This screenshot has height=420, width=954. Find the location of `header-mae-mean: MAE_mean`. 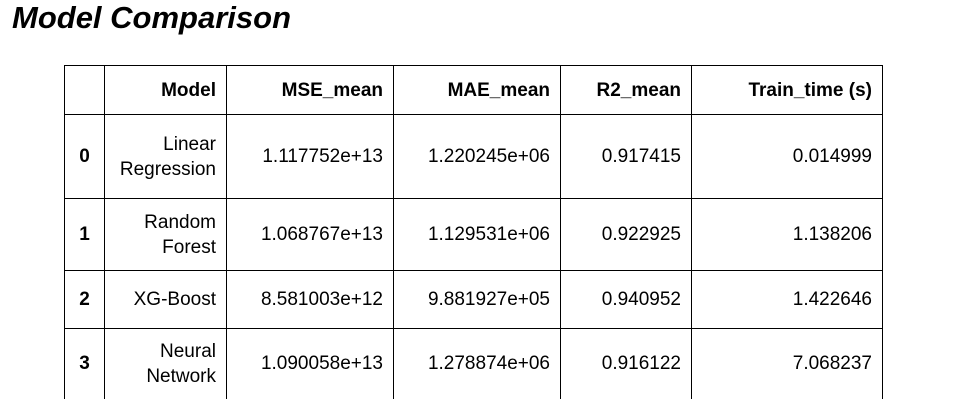

header-mae-mean: MAE_mean is located at coordinates (477, 90).